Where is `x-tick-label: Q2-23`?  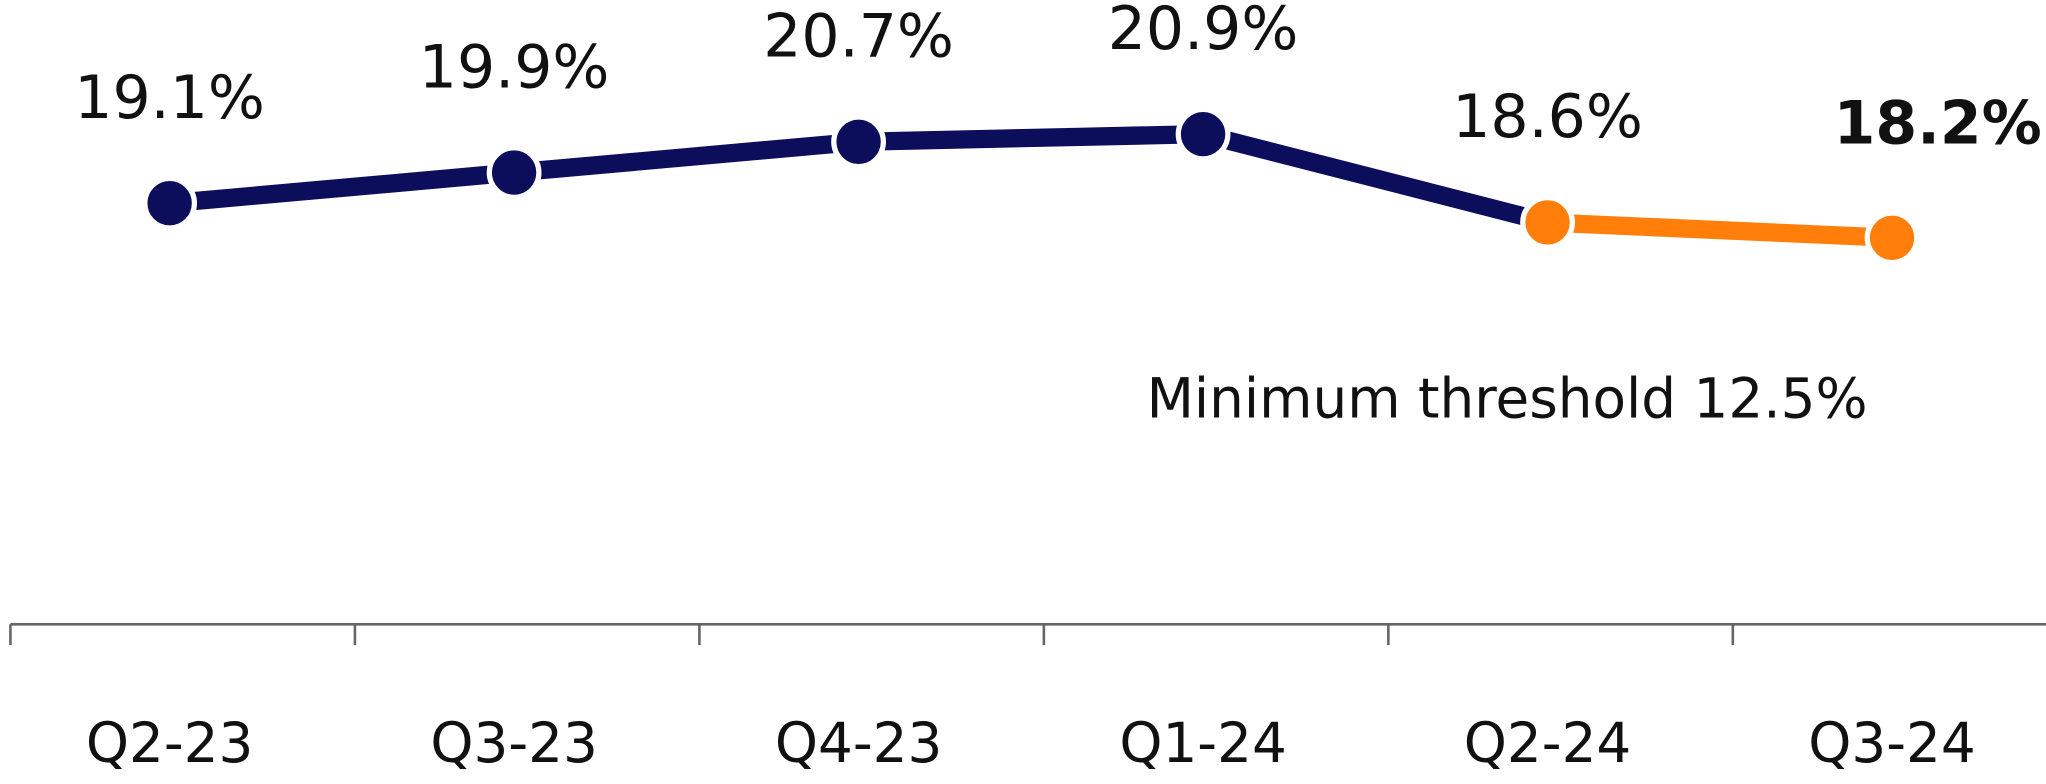
x-tick-label: Q2-23 is located at coordinates (170, 743).